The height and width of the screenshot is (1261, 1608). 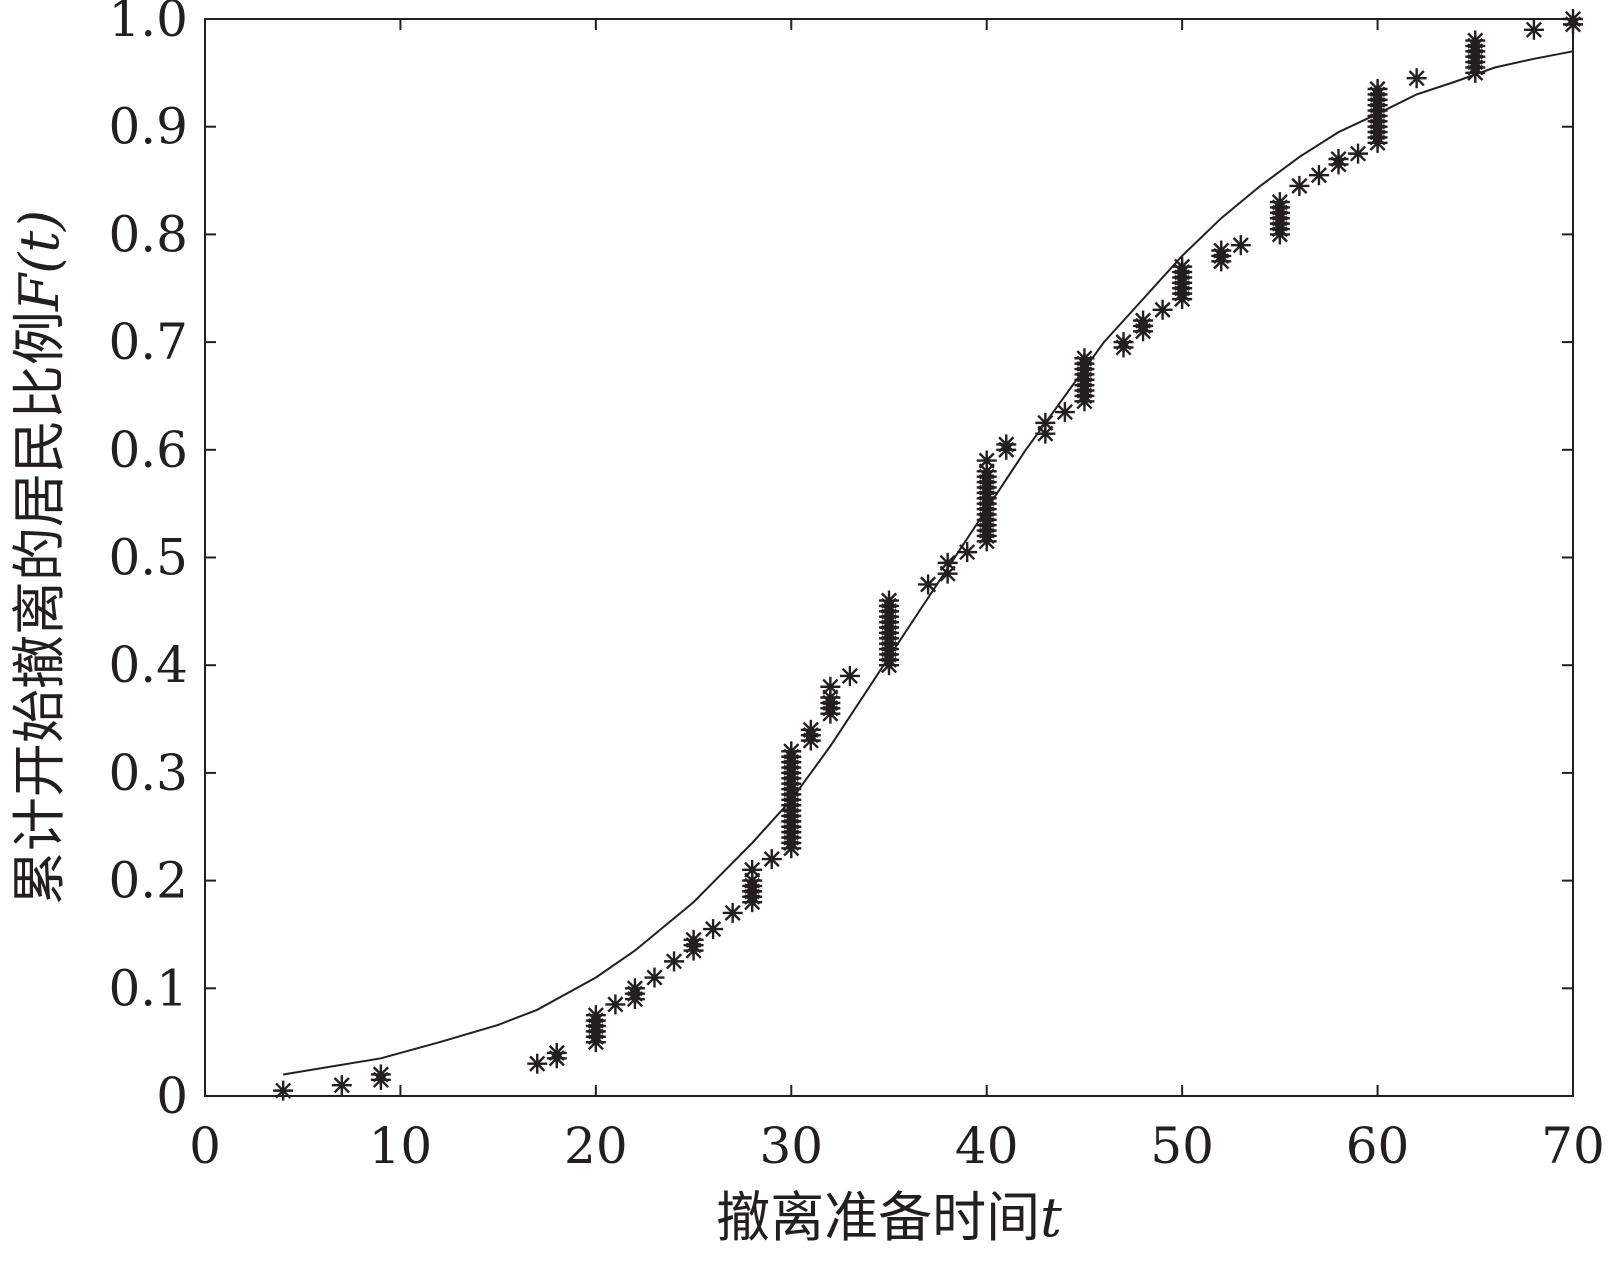 I want to click on y-tick-label: 0.2, so click(x=148, y=881).